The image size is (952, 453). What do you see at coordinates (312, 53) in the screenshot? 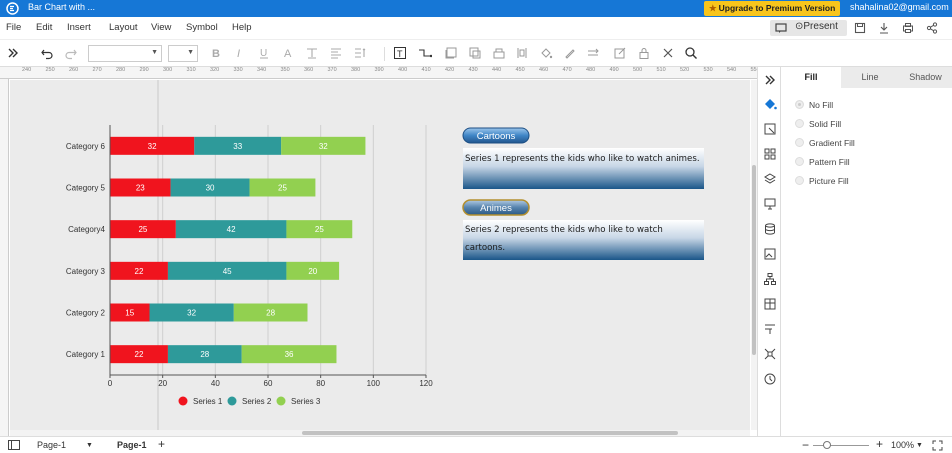
I see `text-style-icon` at bounding box center [312, 53].